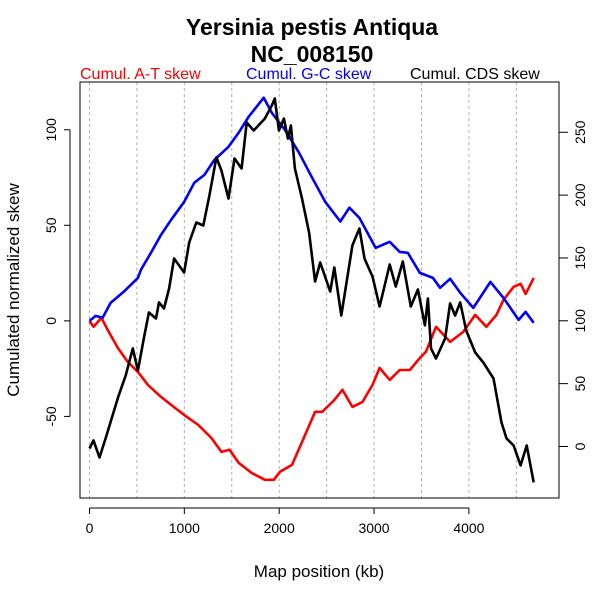 This screenshot has width=600, height=605. What do you see at coordinates (57, 272) in the screenshot?
I see `y-axis-left: -50 0 50 100` at bounding box center [57, 272].